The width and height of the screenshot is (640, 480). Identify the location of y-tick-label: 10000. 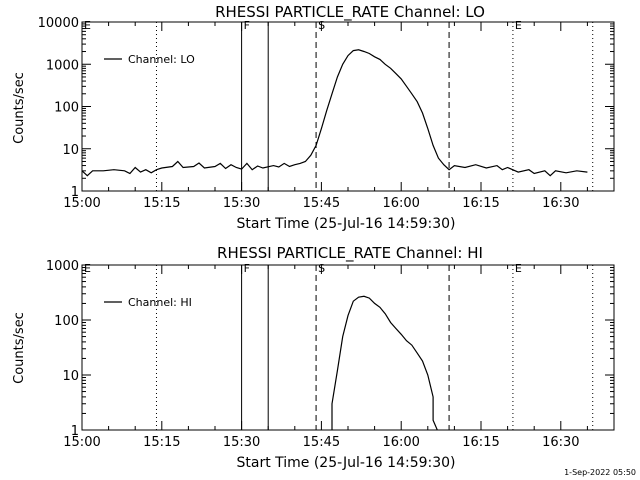
(58, 23).